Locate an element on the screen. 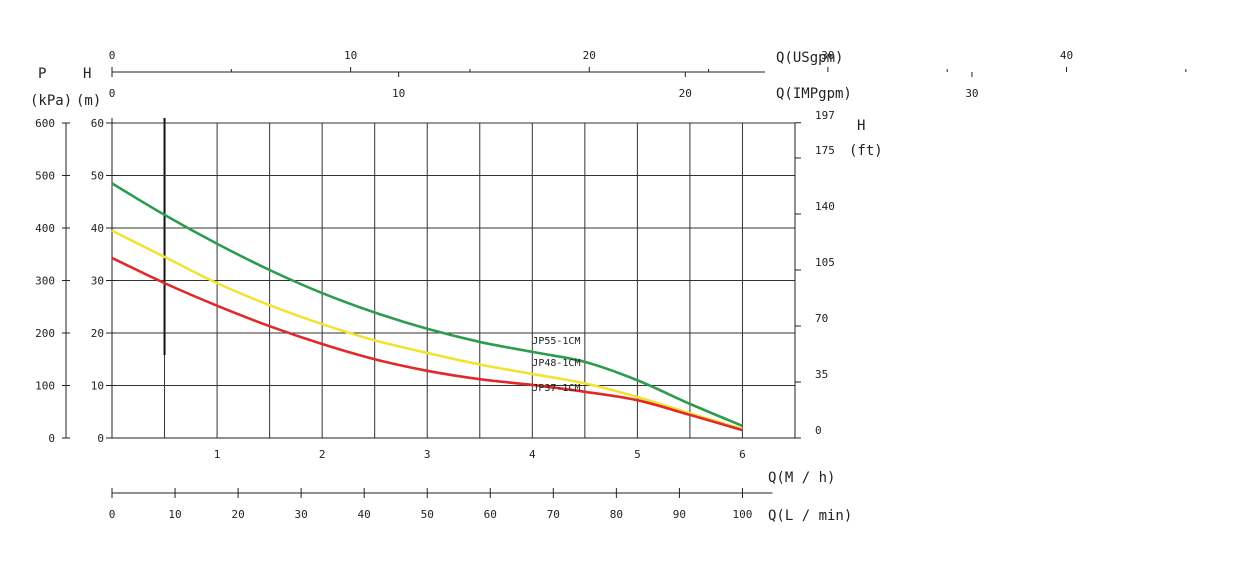 The image size is (1246, 583). flow-impgpm-tick-label: 0 is located at coordinates (112, 93).